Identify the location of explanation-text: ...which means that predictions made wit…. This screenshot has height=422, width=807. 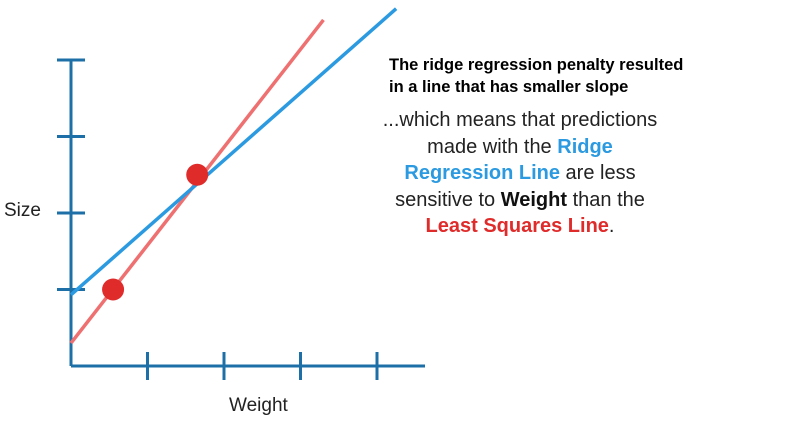
(520, 173).